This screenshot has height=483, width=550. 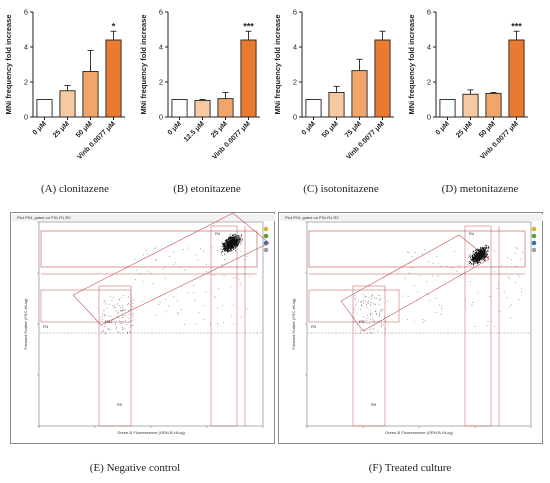 What do you see at coordinates (417, 249) in the screenshot?
I see `gate-band-top` at bounding box center [417, 249].